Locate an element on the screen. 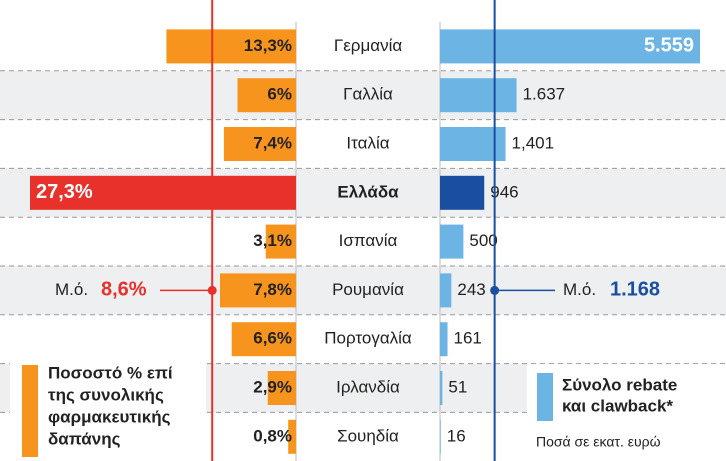 This screenshot has height=461, width=726. right-value-label: 1.637 is located at coordinates (544, 94).